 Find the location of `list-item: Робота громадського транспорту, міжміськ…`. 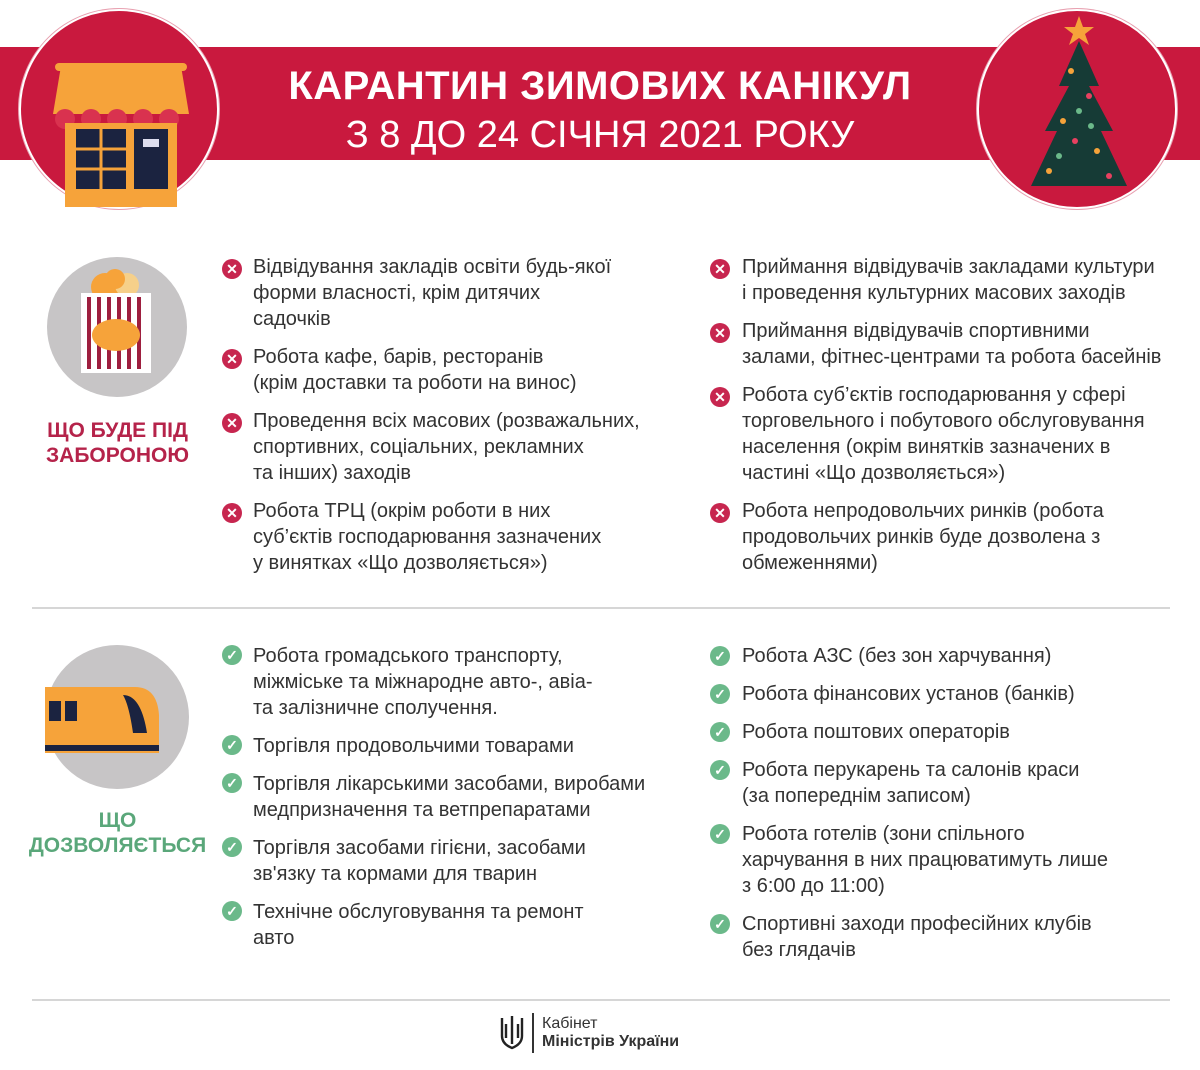

list-item: Робота громадського транспорту, міжміськ… is located at coordinates (423, 682).